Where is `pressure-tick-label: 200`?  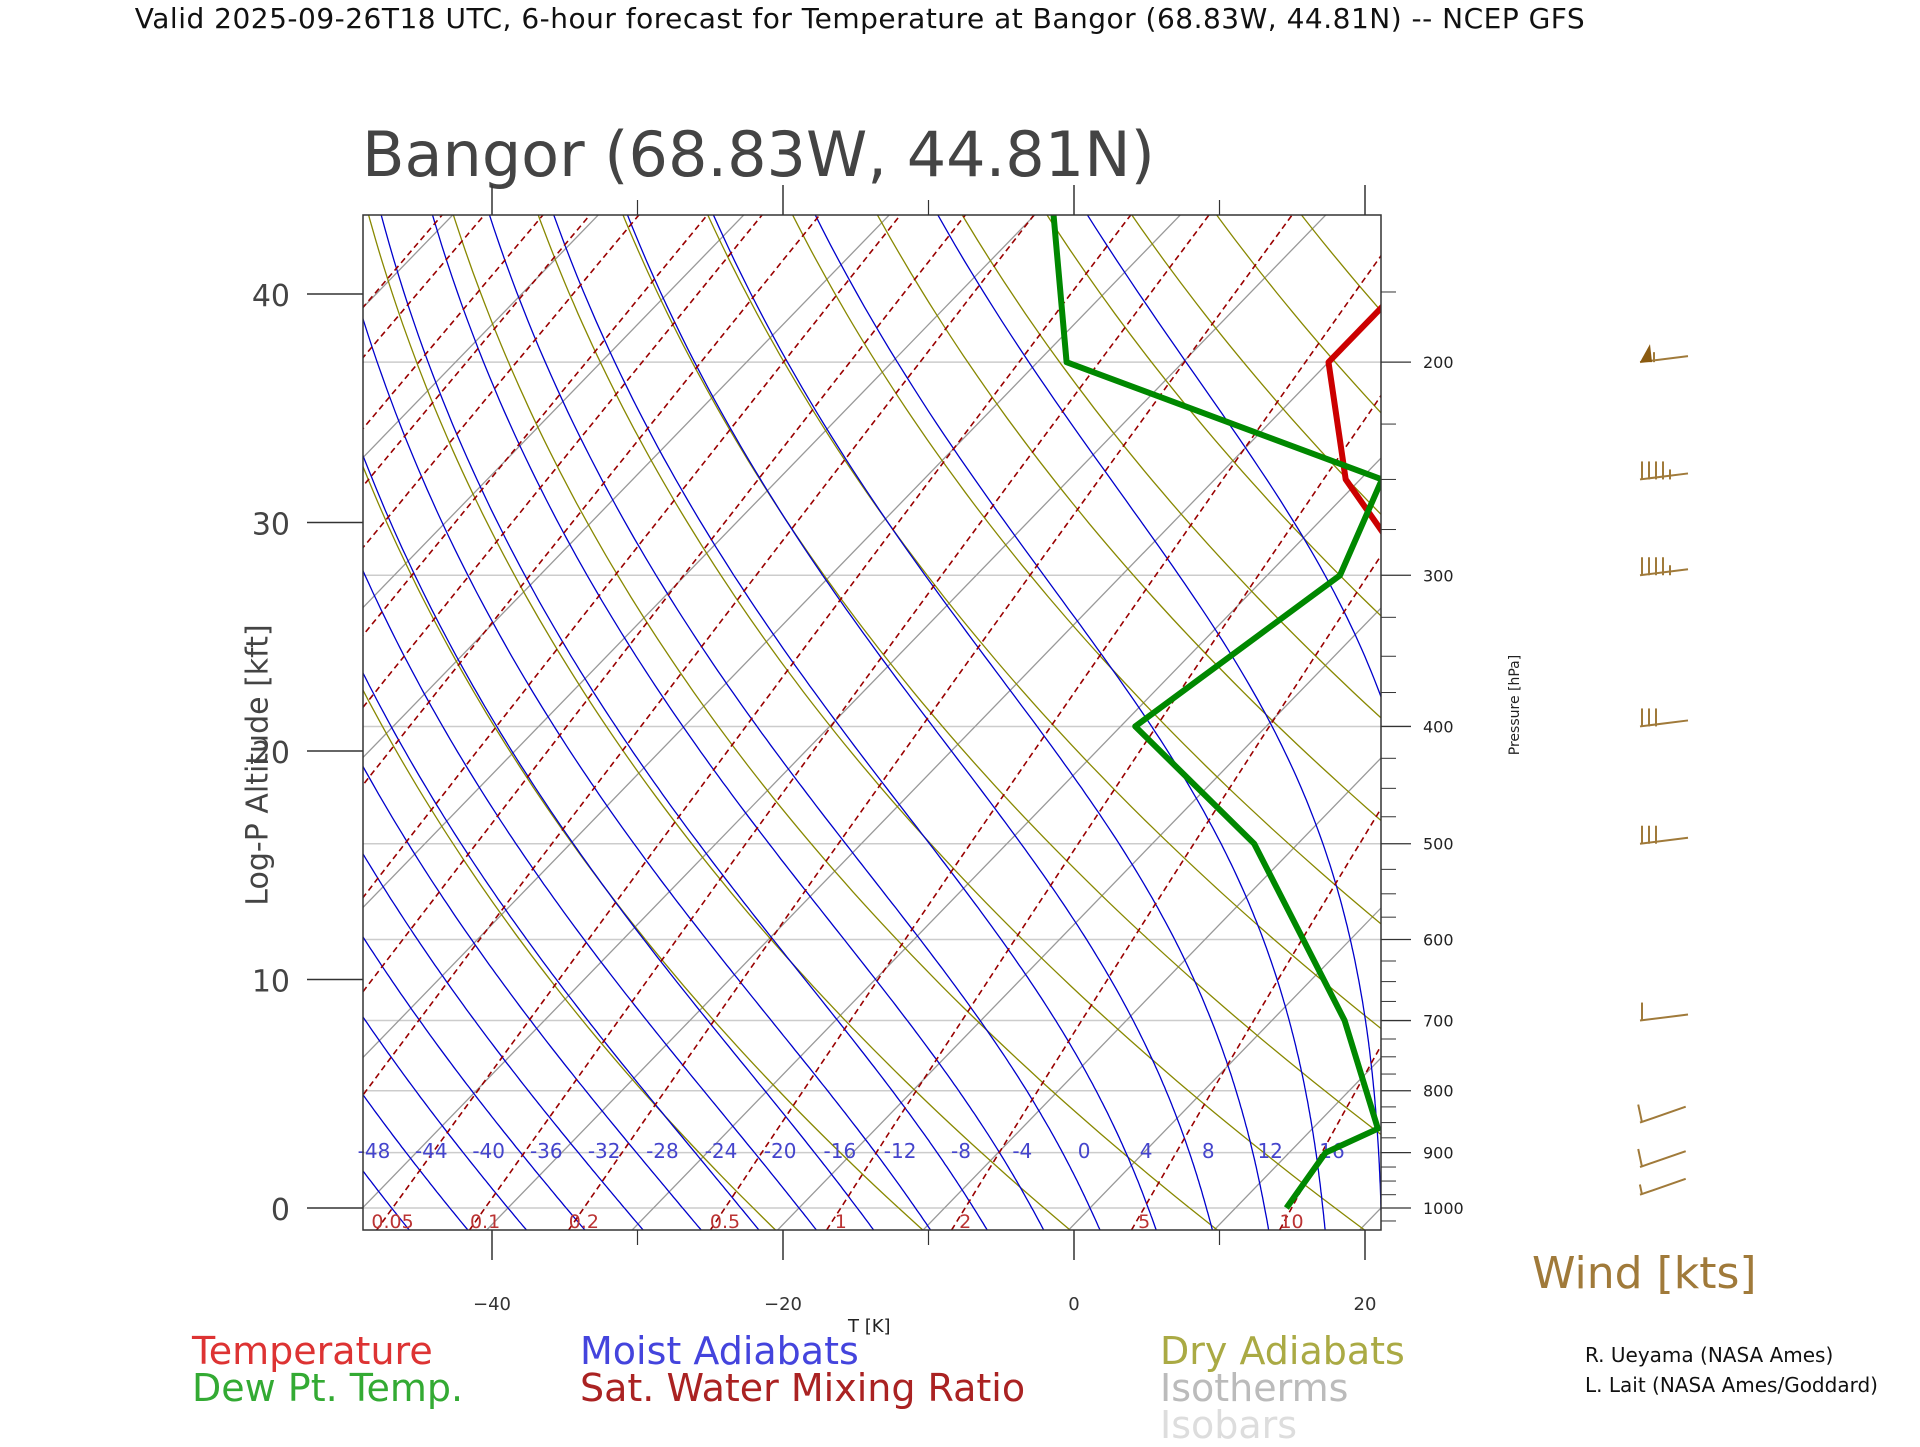 pressure-tick-label: 200 is located at coordinates (1438, 362).